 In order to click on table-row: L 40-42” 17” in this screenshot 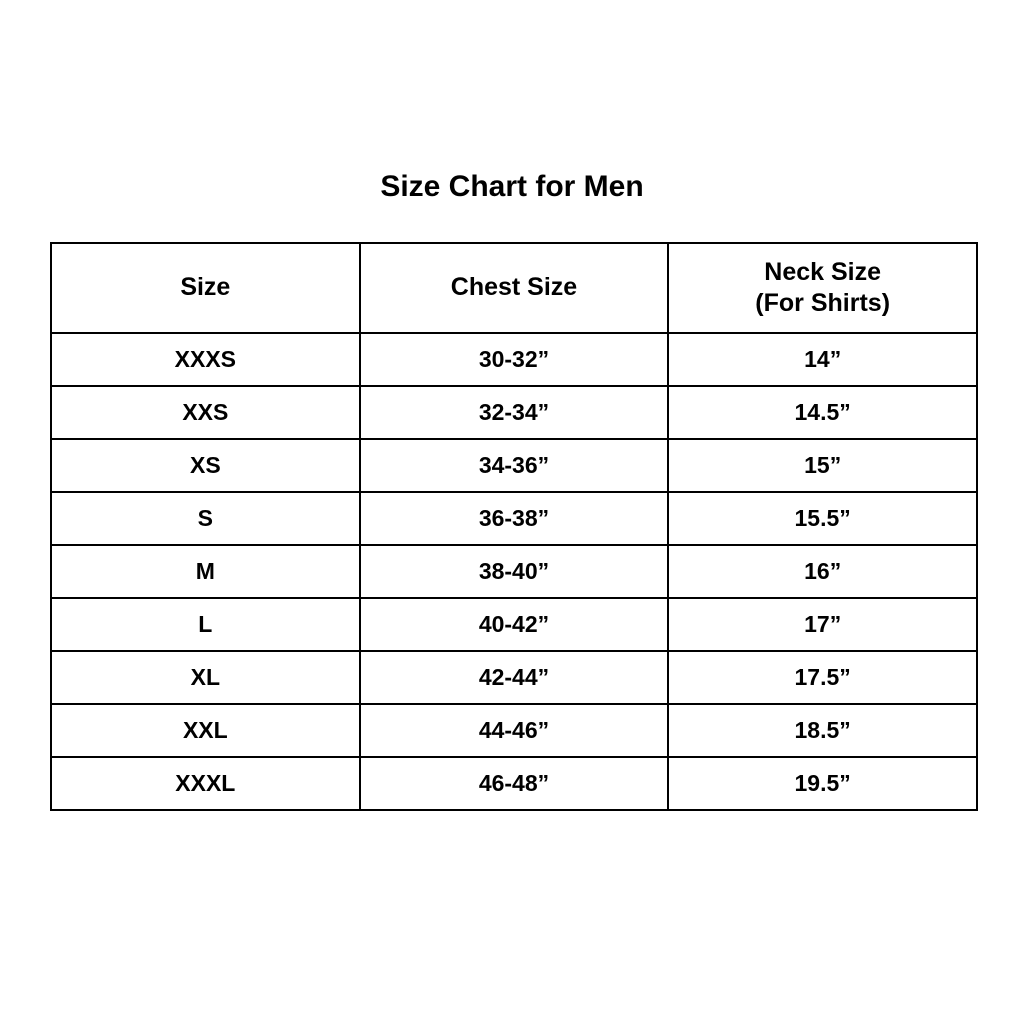, I will do `click(514, 624)`.